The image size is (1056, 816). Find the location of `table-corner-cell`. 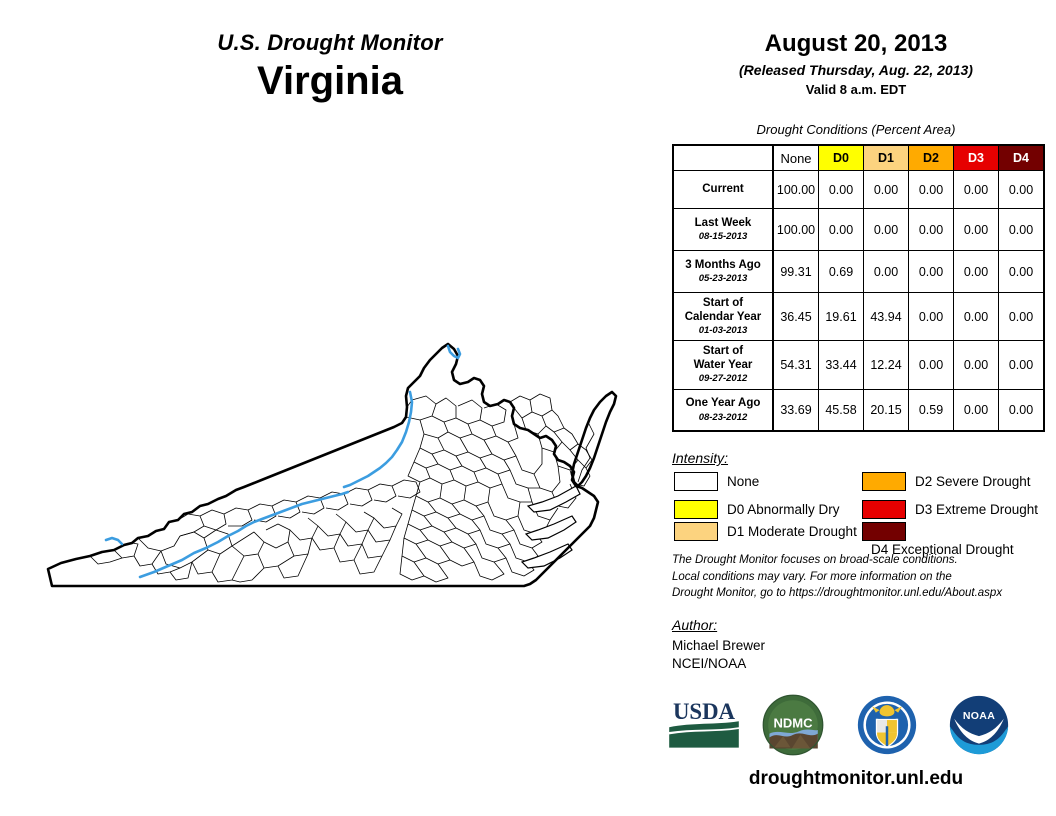

table-corner-cell is located at coordinates (723, 158).